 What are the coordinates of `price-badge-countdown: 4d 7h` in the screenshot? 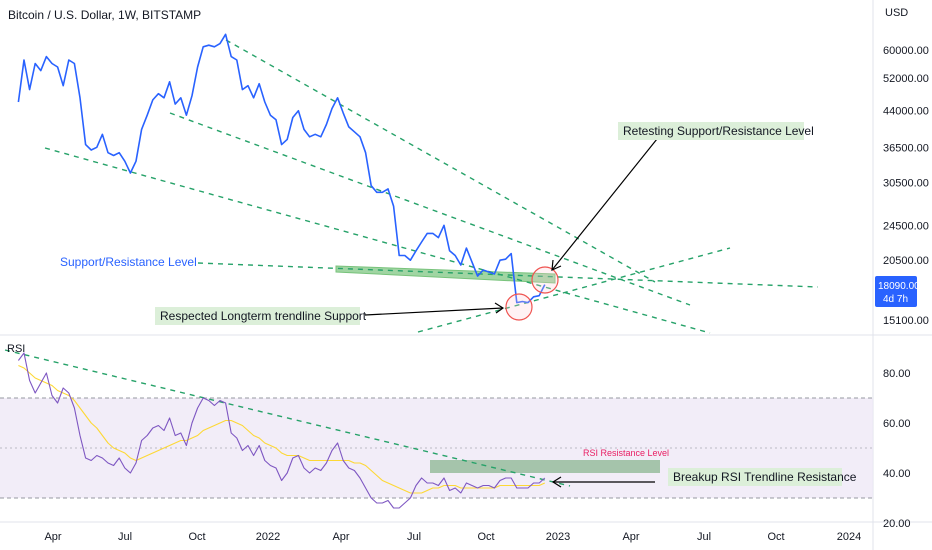 It's located at (895, 299).